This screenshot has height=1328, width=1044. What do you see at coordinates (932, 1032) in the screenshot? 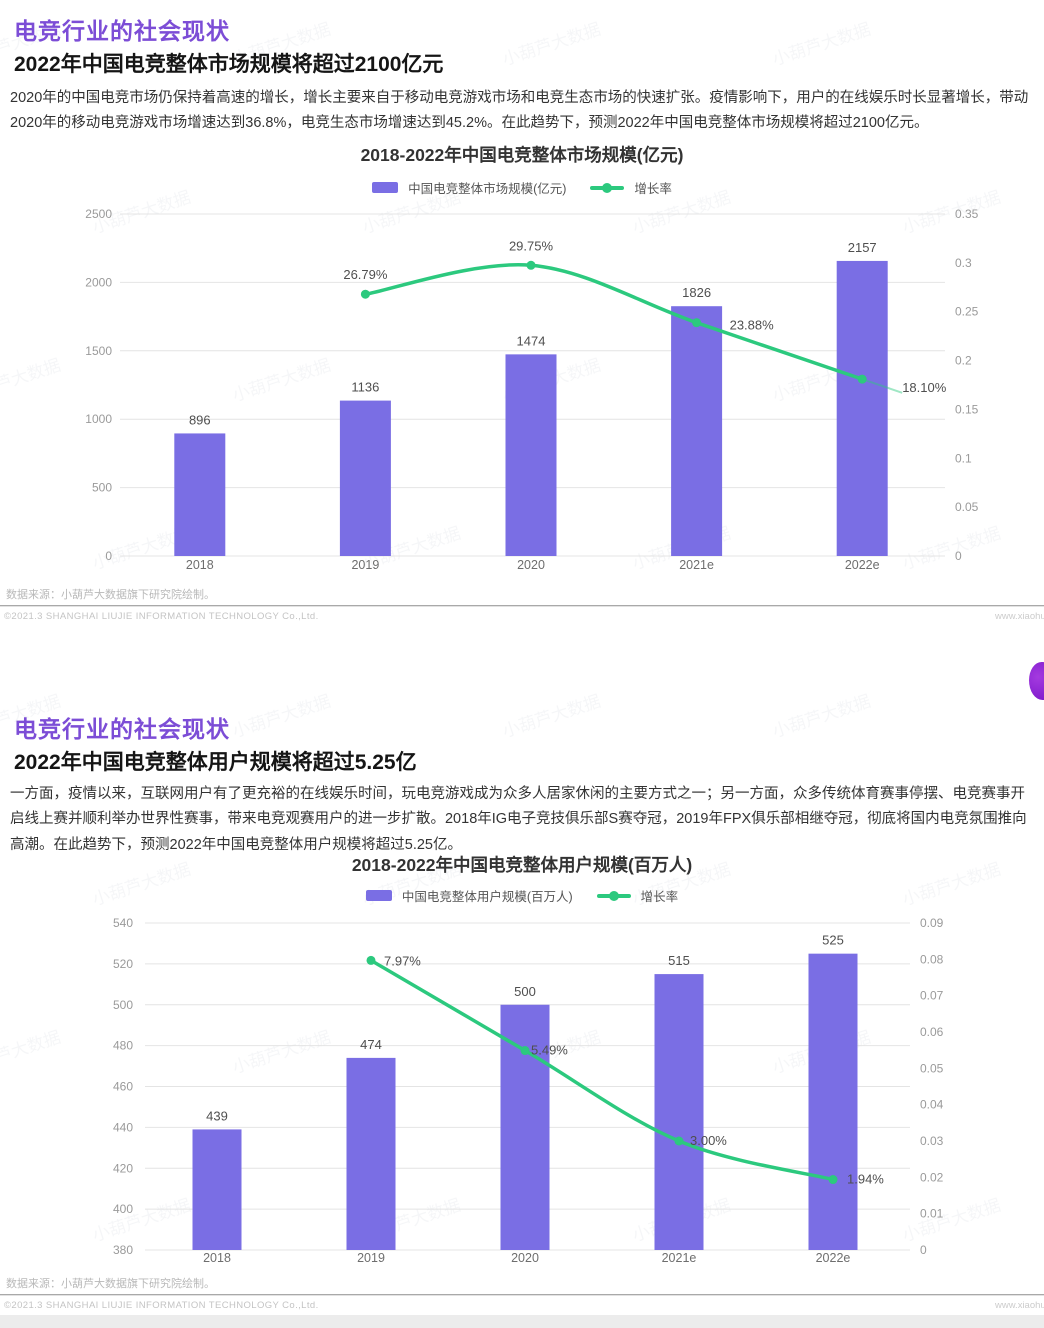
I see `svg-text: 0.06` at bounding box center [932, 1032].